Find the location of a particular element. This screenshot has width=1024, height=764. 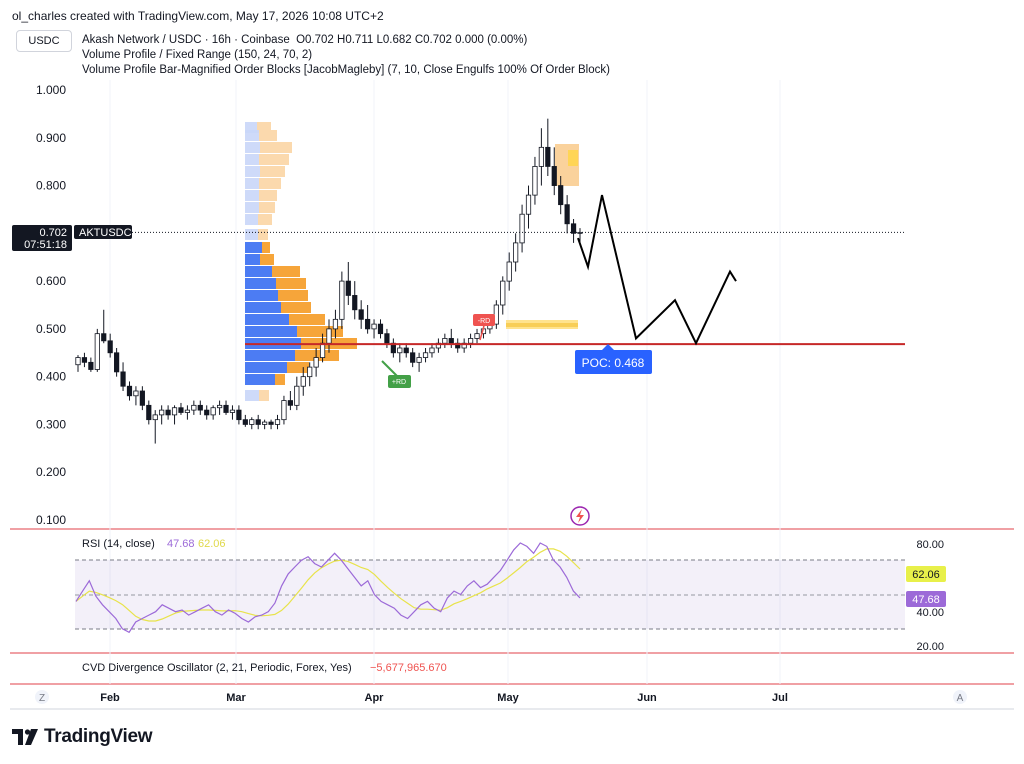

rsi-value: 47.68 is located at coordinates (181, 544).